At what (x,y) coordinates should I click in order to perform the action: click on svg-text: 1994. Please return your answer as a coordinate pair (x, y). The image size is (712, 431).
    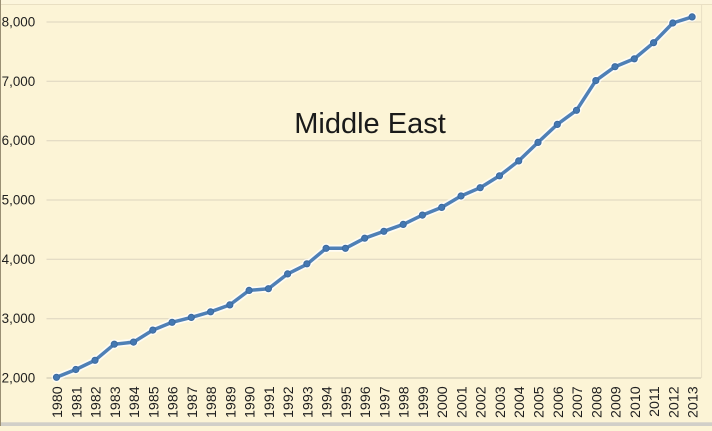
    Looking at the image, I should click on (328, 402).